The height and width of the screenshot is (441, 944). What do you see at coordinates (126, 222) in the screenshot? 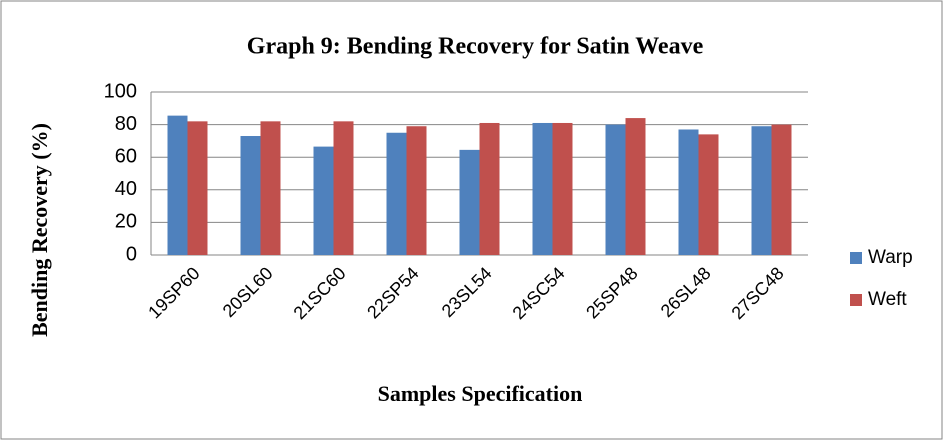
I see `y-tick-label: 20` at bounding box center [126, 222].